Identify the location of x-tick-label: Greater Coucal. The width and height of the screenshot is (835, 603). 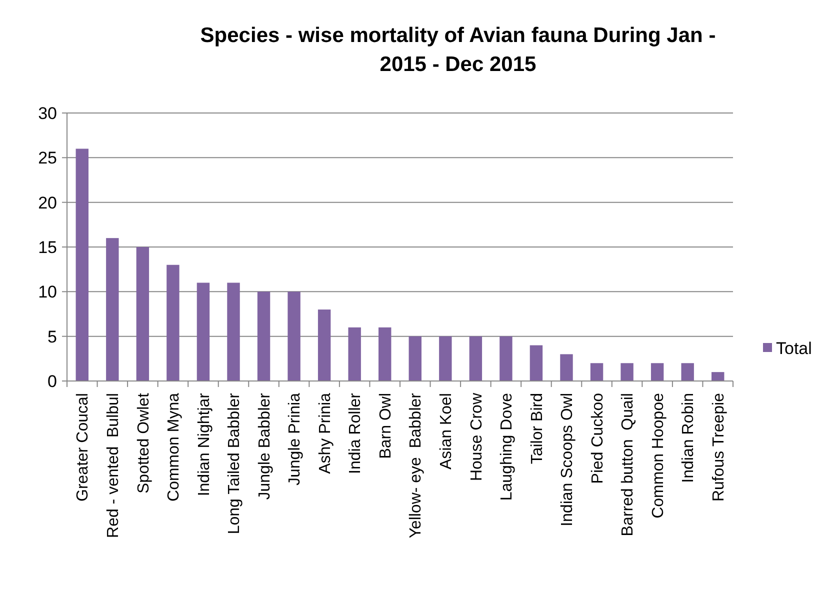
(83, 447).